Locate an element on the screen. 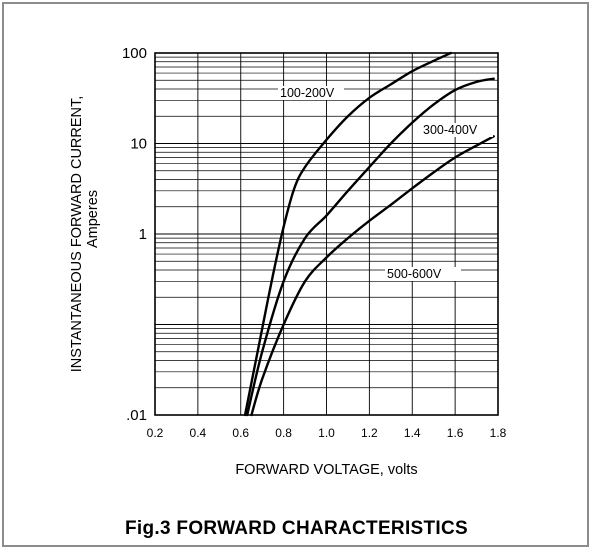  x-tick-labels: 0.2 0.4 0.6 0.8 1.0 1.2 1.4 1.6 1.8 is located at coordinates (327, 433).